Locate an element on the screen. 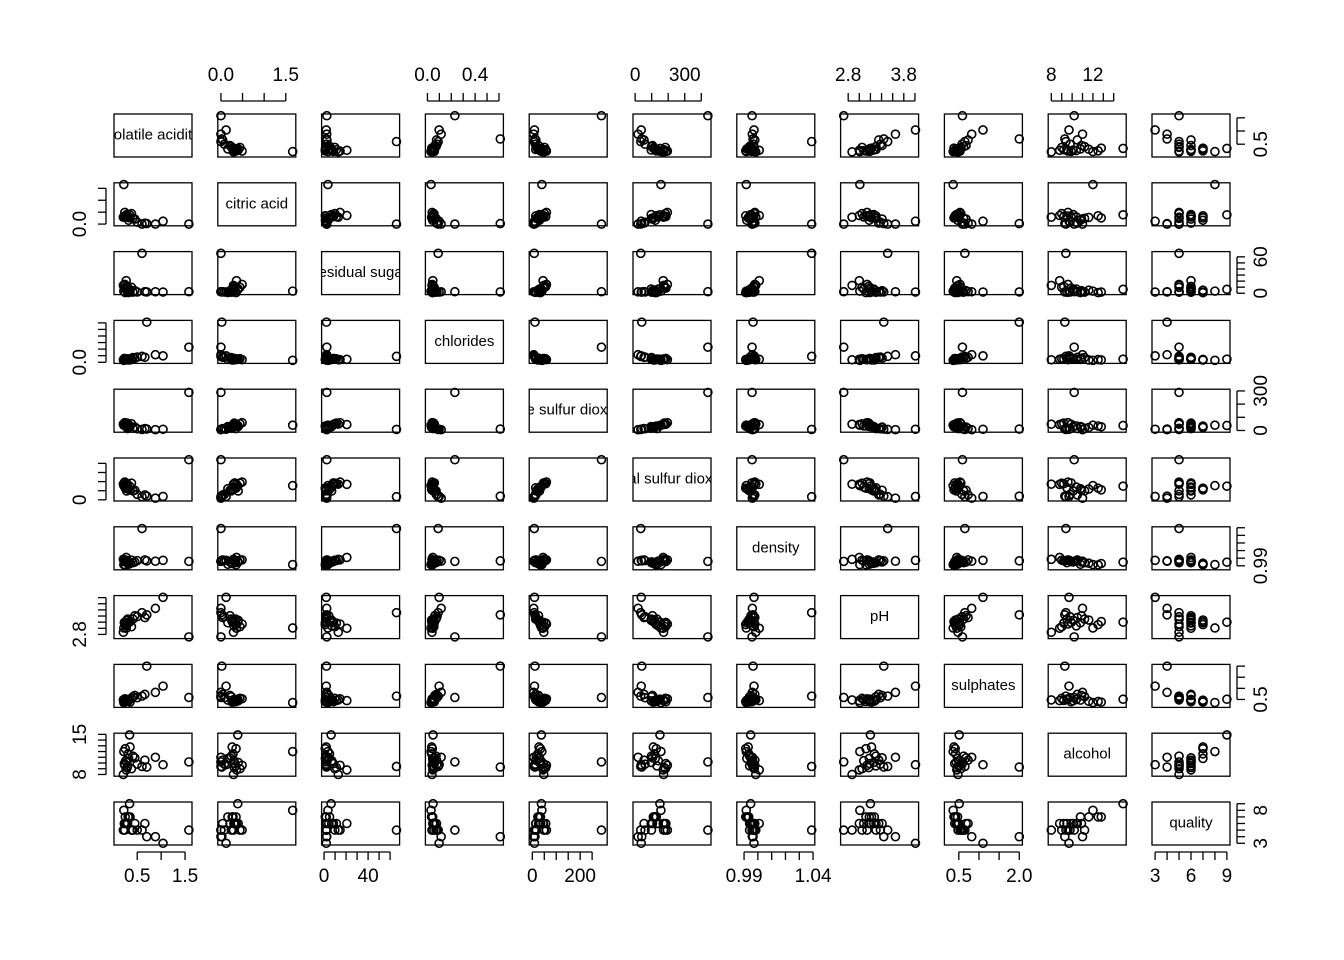 This screenshot has height=960, width=1344. variable-label: quality is located at coordinates (1191, 822).